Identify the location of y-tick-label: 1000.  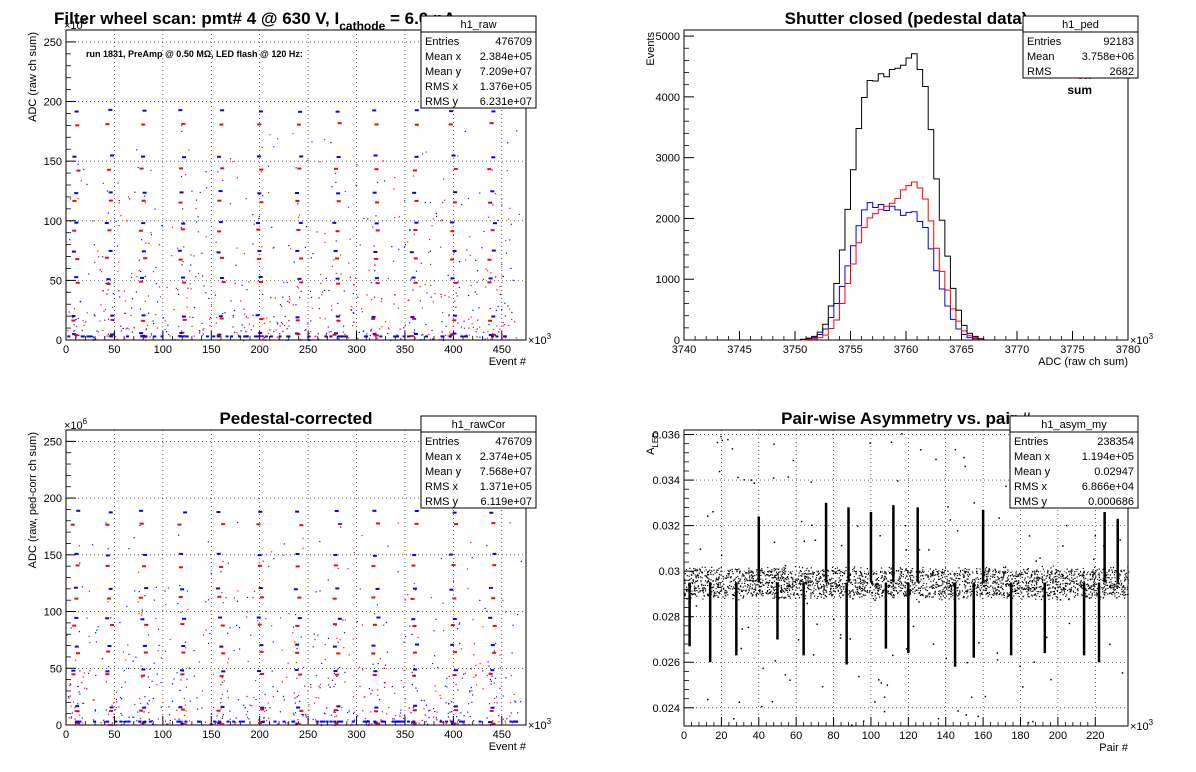
(668, 280).